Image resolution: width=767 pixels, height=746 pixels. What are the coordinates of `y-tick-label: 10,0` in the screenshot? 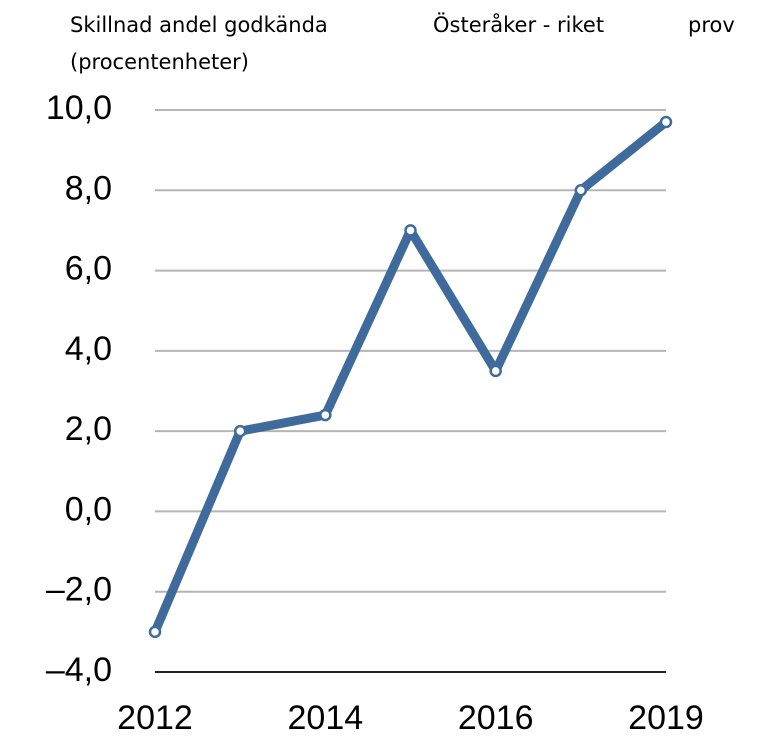 It's located at (79, 108).